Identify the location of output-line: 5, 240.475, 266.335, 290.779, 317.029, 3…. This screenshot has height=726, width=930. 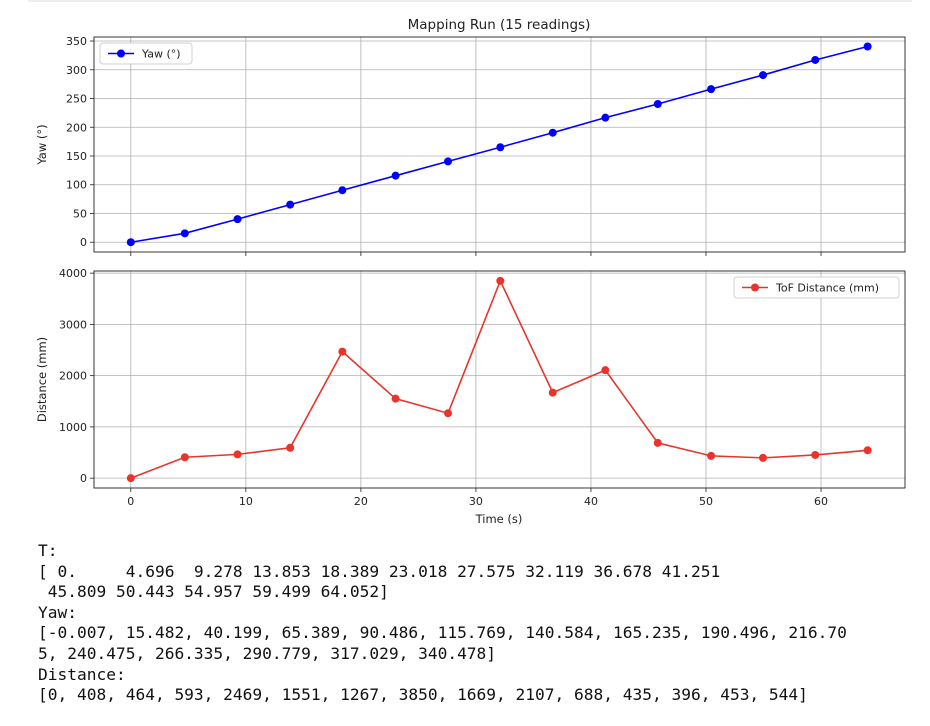
(267, 653).